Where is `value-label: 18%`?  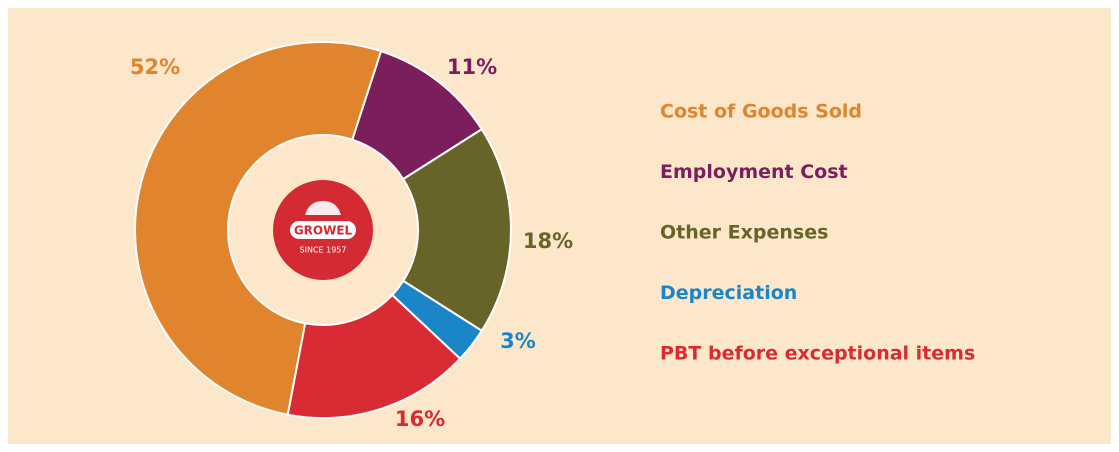 value-label: 18% is located at coordinates (548, 241).